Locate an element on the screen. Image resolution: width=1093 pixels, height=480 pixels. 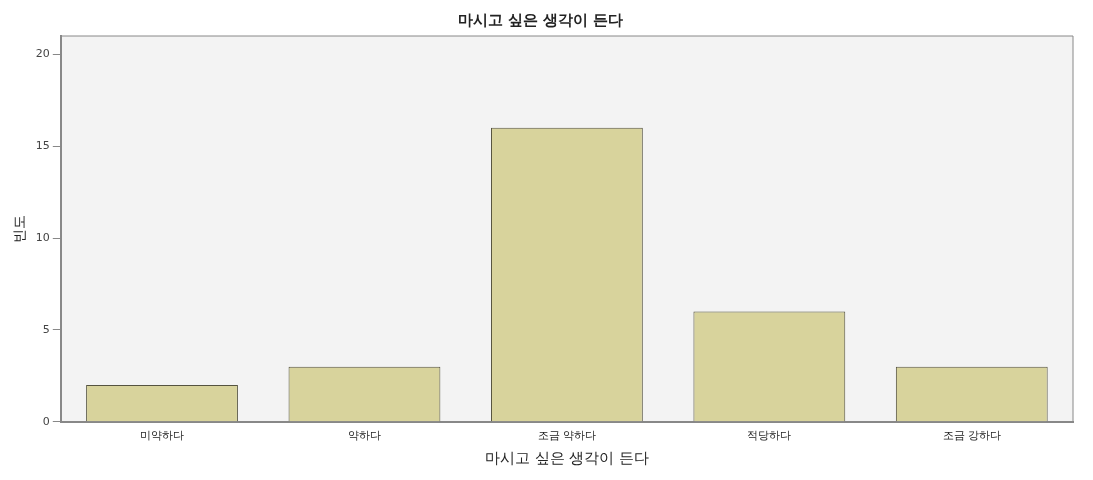
x-tick-label: 조금 강하다 is located at coordinates (972, 436).